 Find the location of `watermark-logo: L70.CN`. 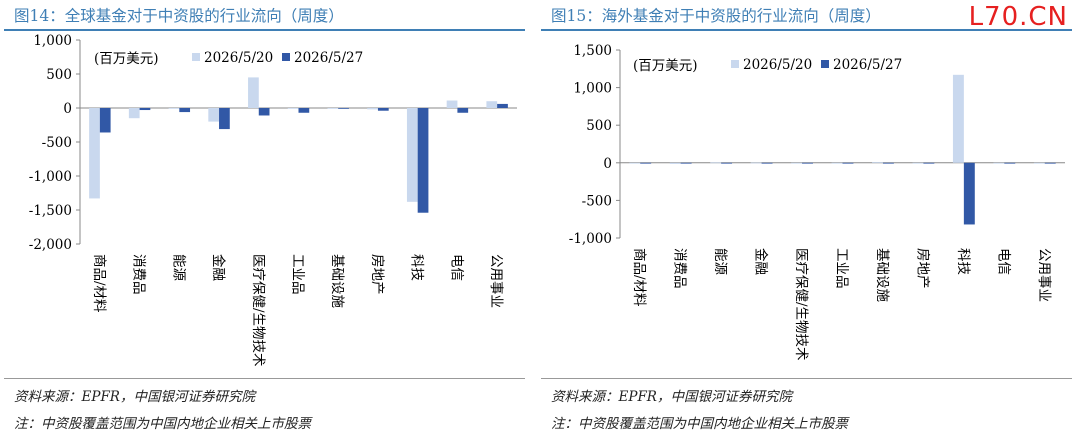

watermark-logo: L70.CN is located at coordinates (1018, 17).